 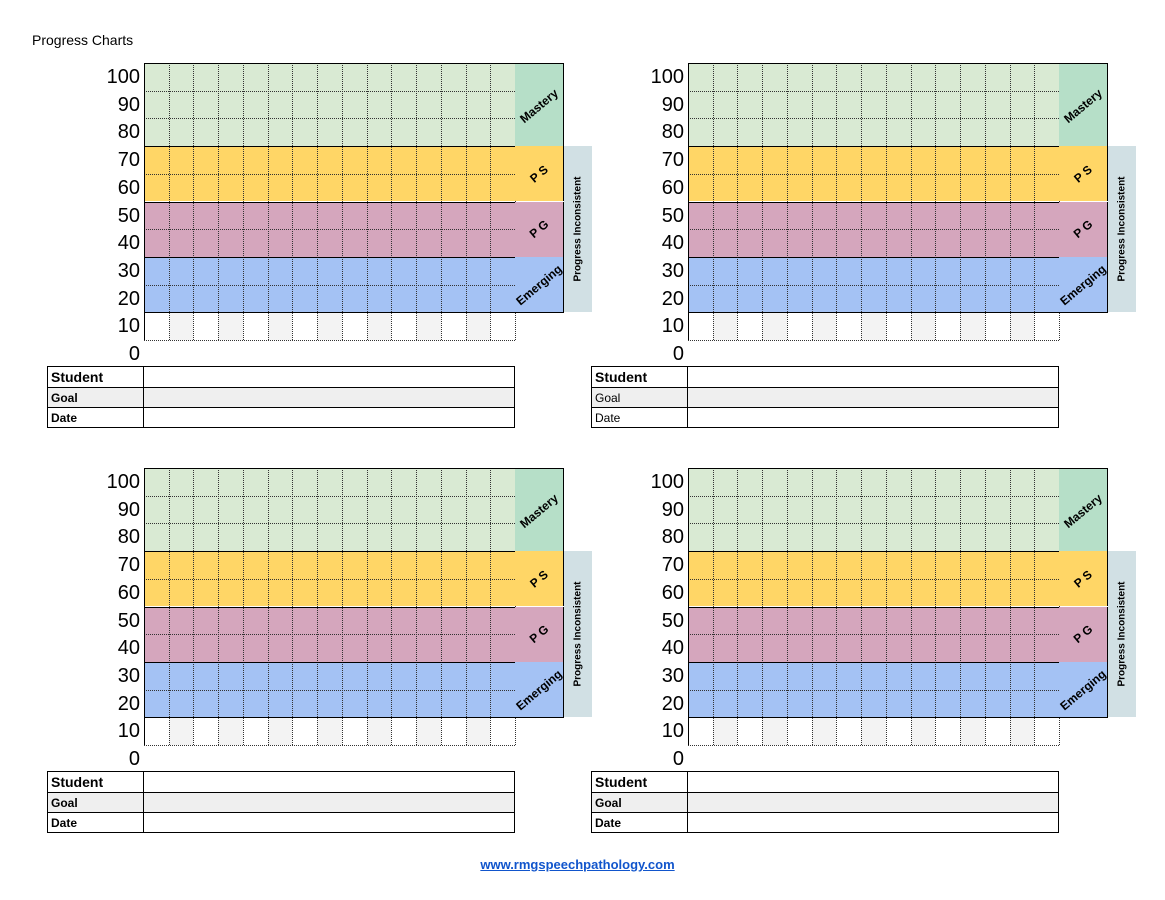 What do you see at coordinates (128, 187) in the screenshot?
I see `y-axis-label: 60` at bounding box center [128, 187].